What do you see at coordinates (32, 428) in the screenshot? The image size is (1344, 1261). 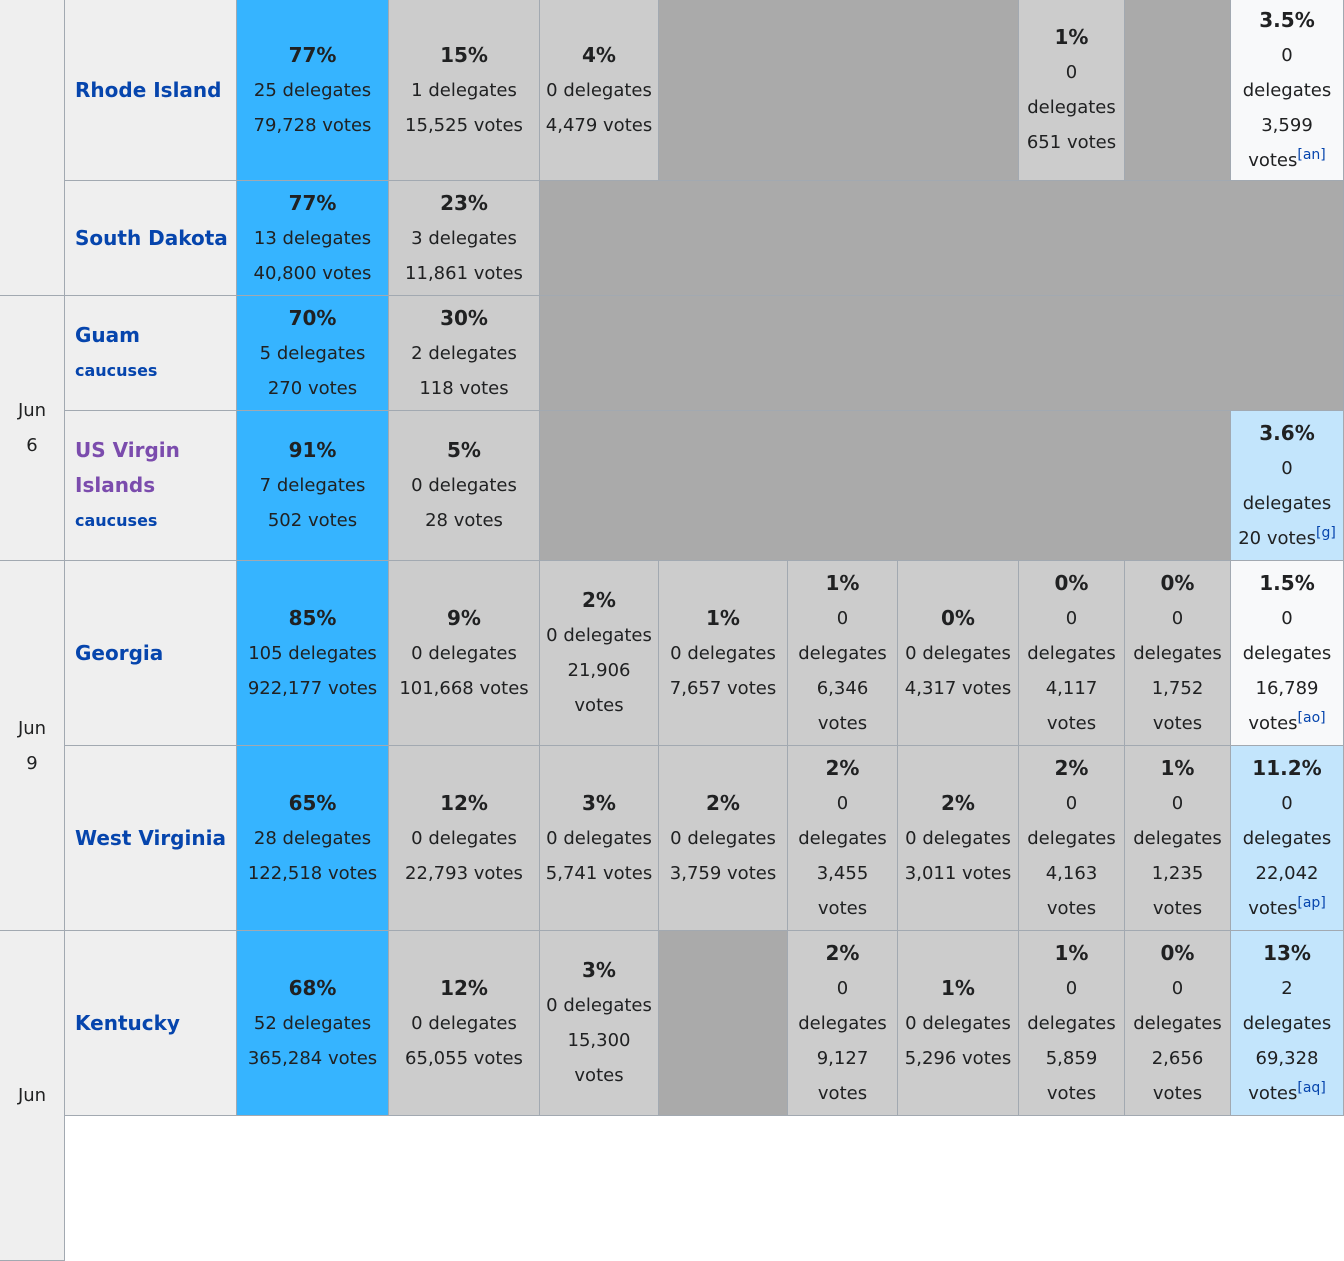 I see `date-cell-jun-6: Jun 6` at bounding box center [32, 428].